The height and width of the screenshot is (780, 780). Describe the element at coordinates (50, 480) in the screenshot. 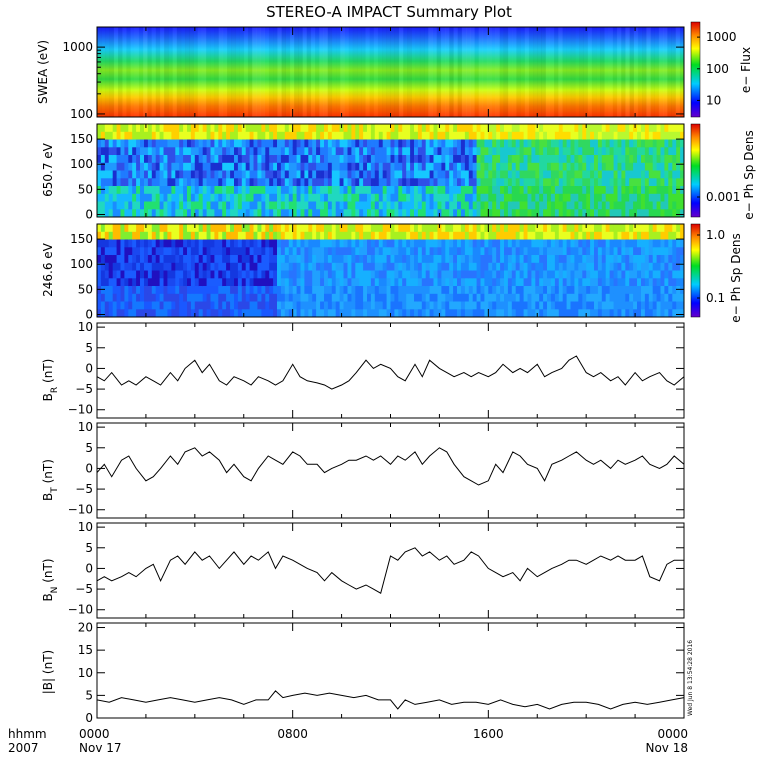

I see `bt-ylabel: BT (nT)` at that location.